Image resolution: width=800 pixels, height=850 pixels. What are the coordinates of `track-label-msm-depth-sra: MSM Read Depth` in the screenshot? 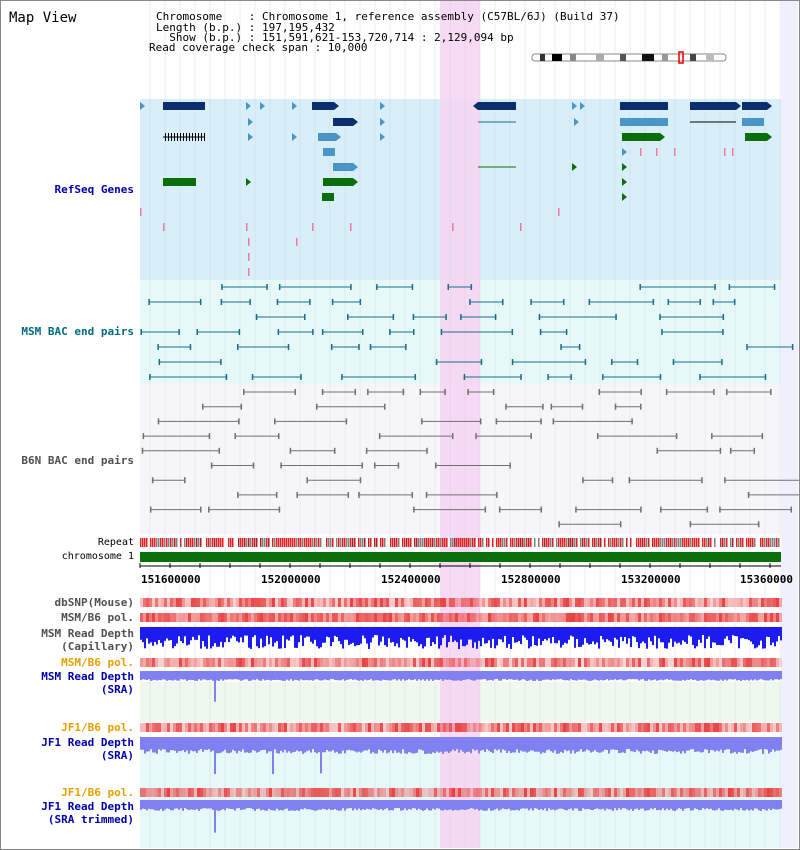 It's located at (87, 676).